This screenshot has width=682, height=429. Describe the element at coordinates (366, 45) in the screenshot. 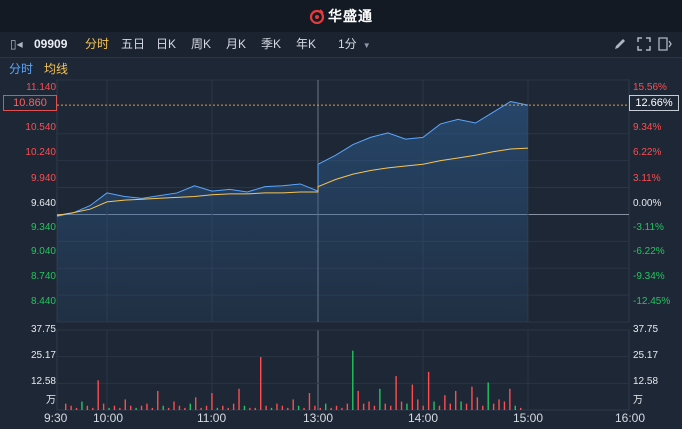

I see `chevron-down-icon: ▼` at that location.